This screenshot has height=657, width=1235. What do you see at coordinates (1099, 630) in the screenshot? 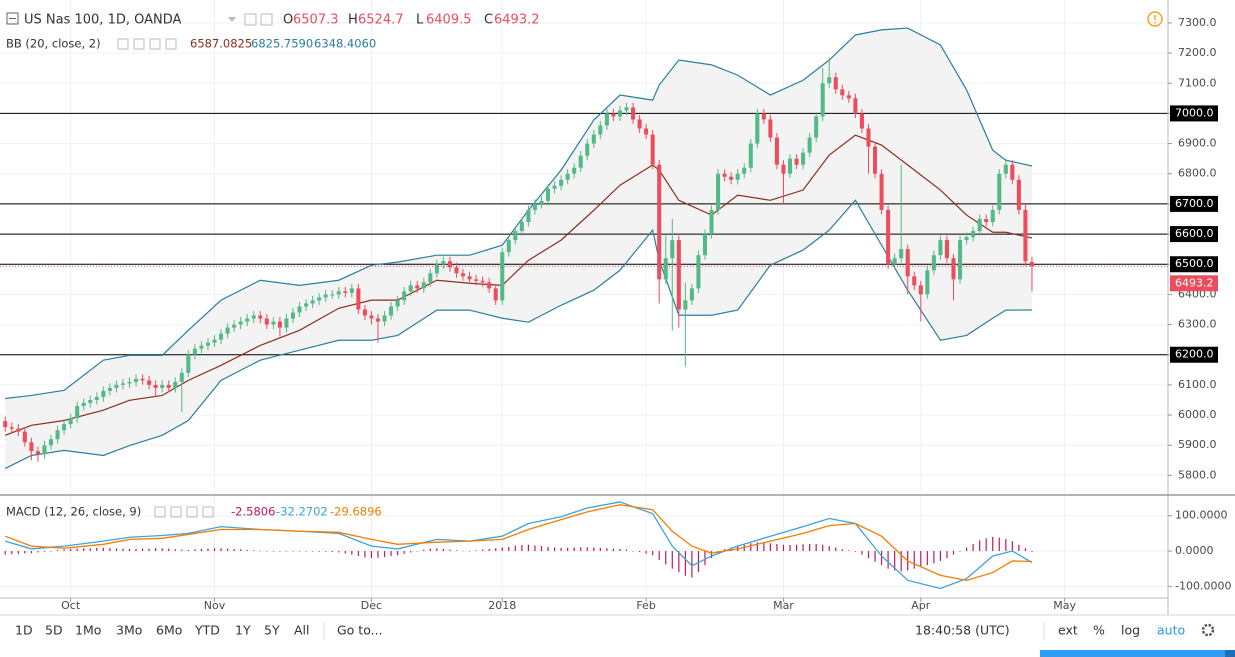
I see `option-button: %` at bounding box center [1099, 630].